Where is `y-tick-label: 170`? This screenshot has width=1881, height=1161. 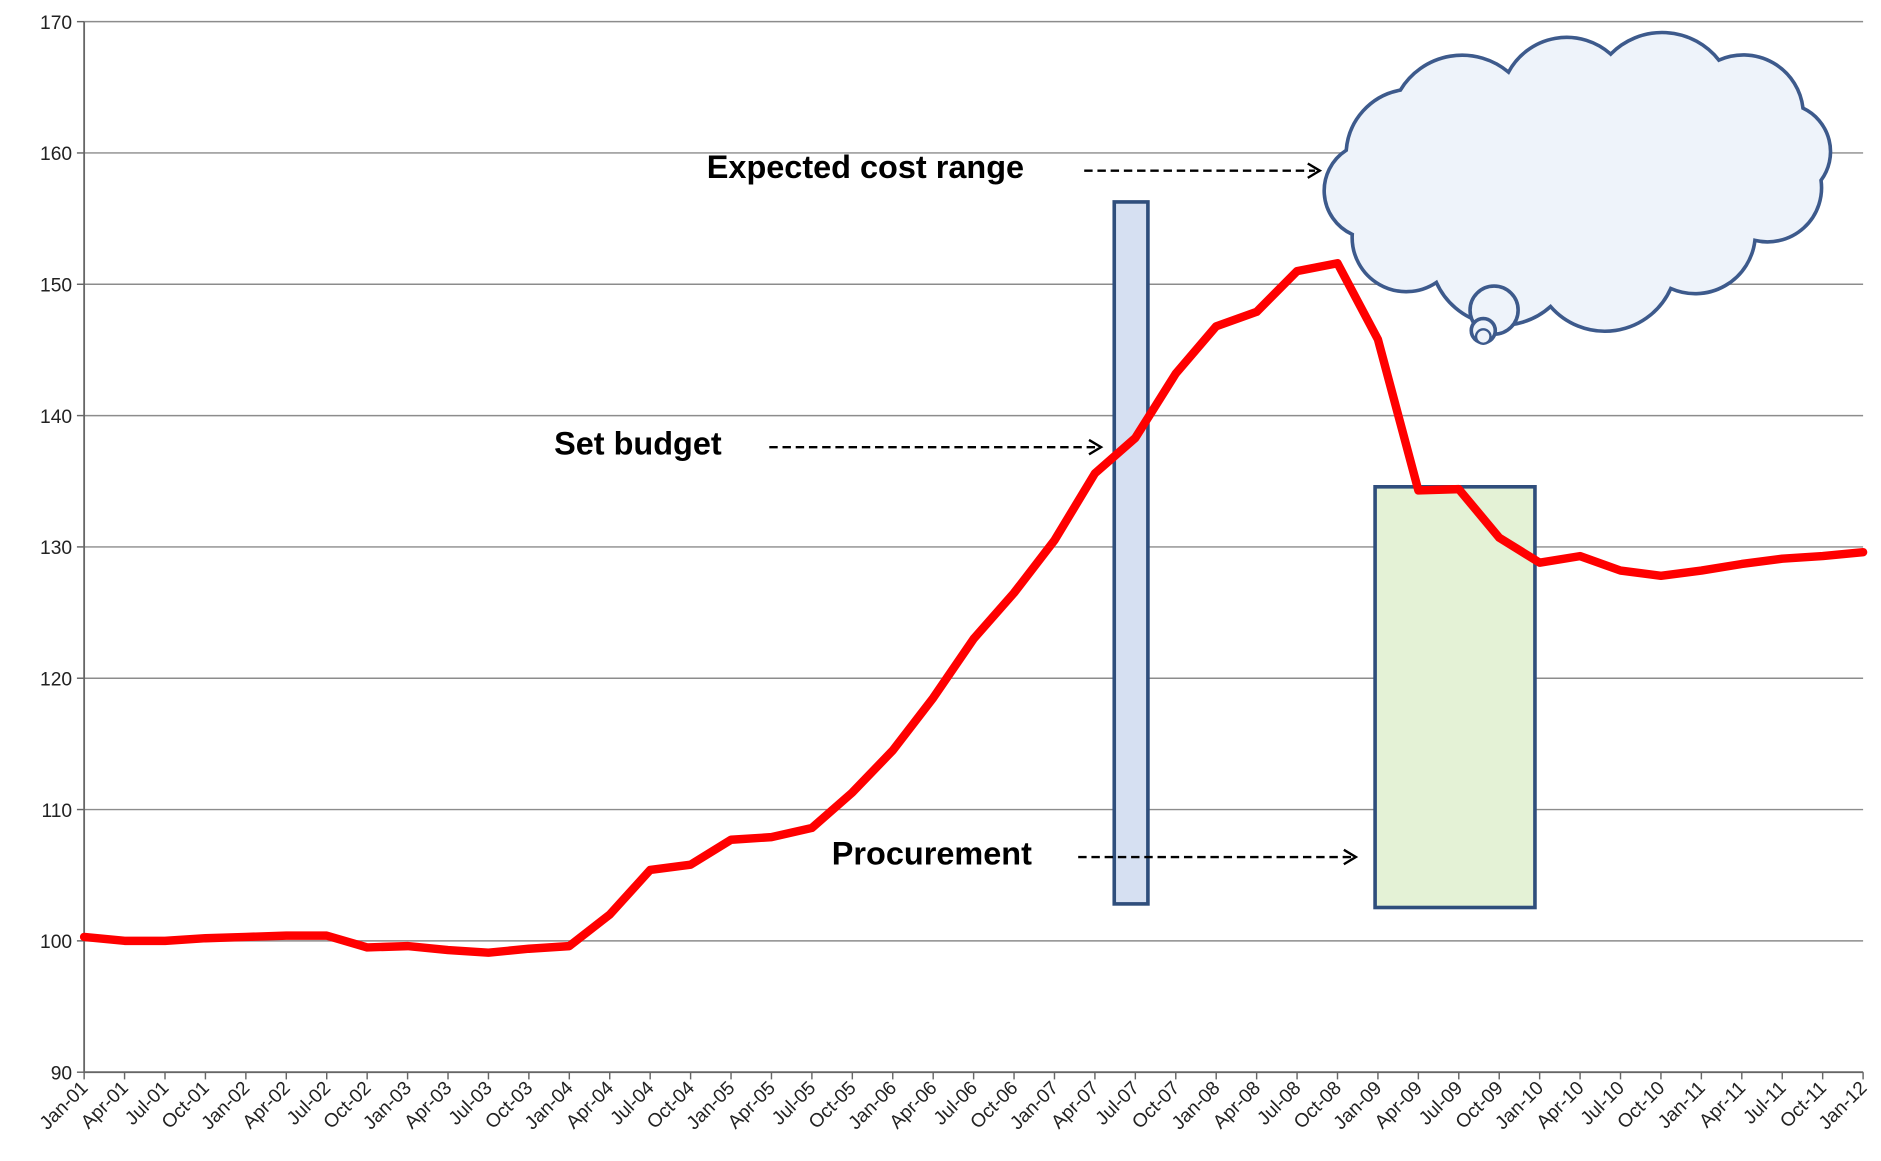 y-tick-label: 170 is located at coordinates (56, 23).